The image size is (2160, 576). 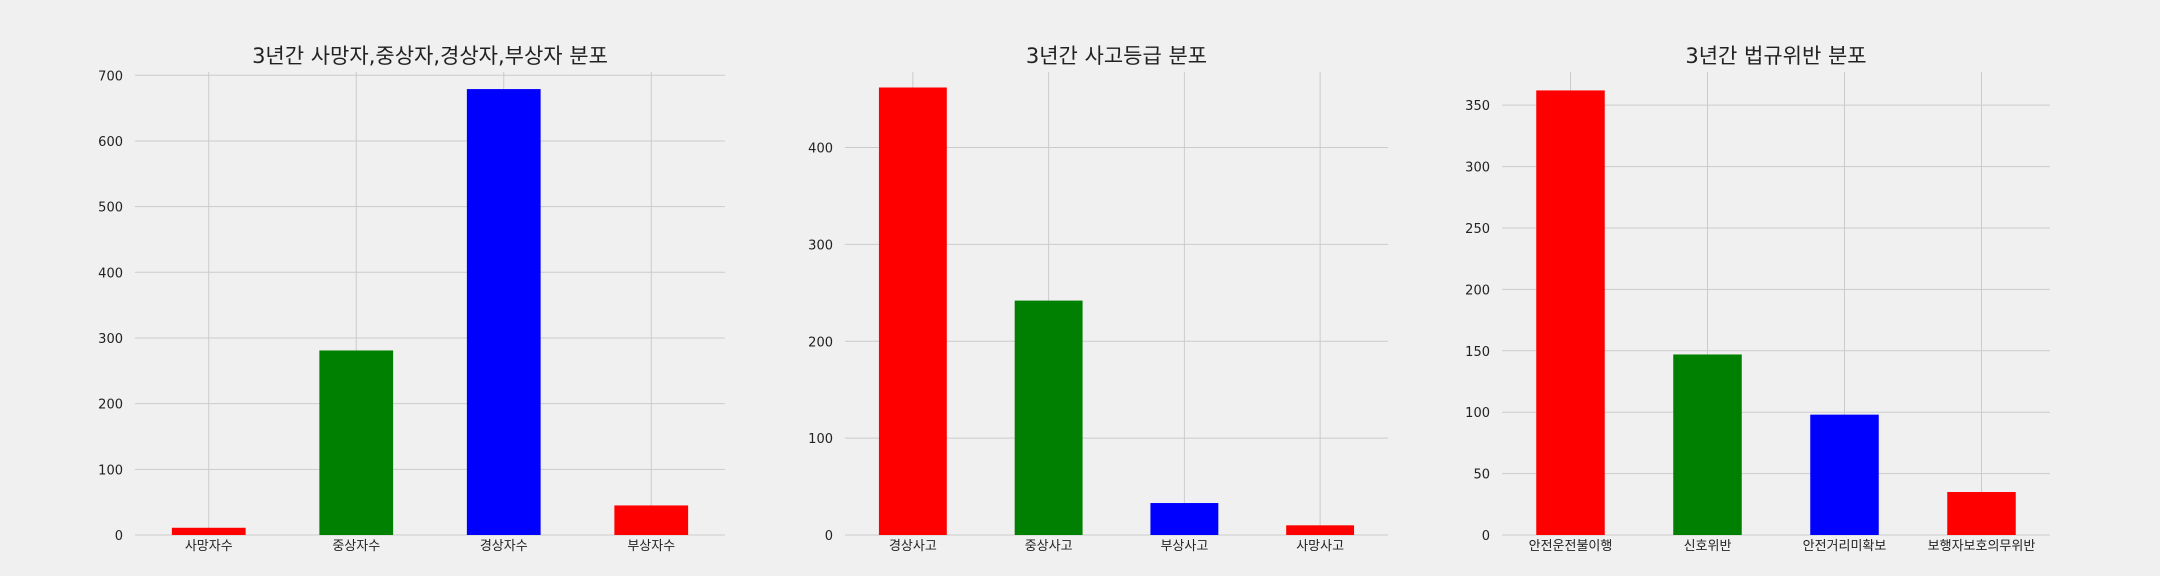 I want to click on x-tick-label: 보행자보호의무위반, so click(x=1982, y=546).